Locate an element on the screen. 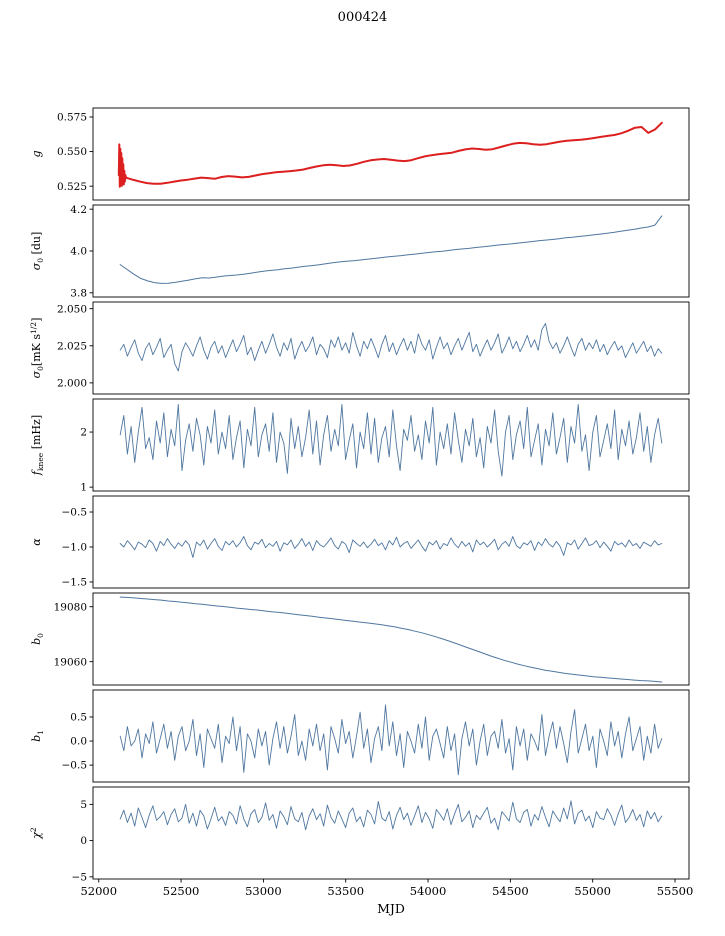  y-tick-label: −5 is located at coordinates (79, 877).